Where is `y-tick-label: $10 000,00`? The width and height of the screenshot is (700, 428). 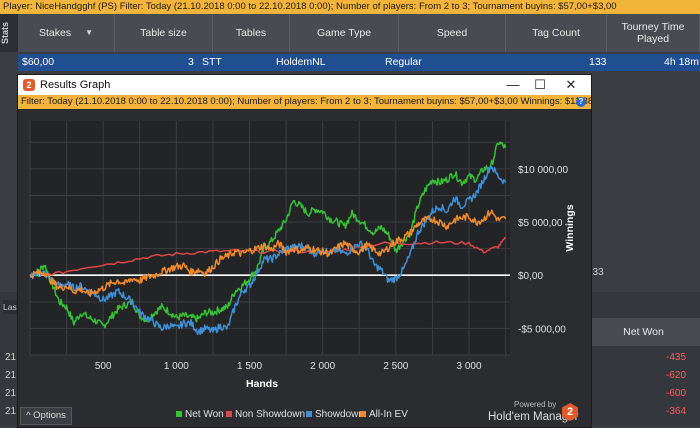
y-tick-label: $10 000,00 is located at coordinates (543, 170).